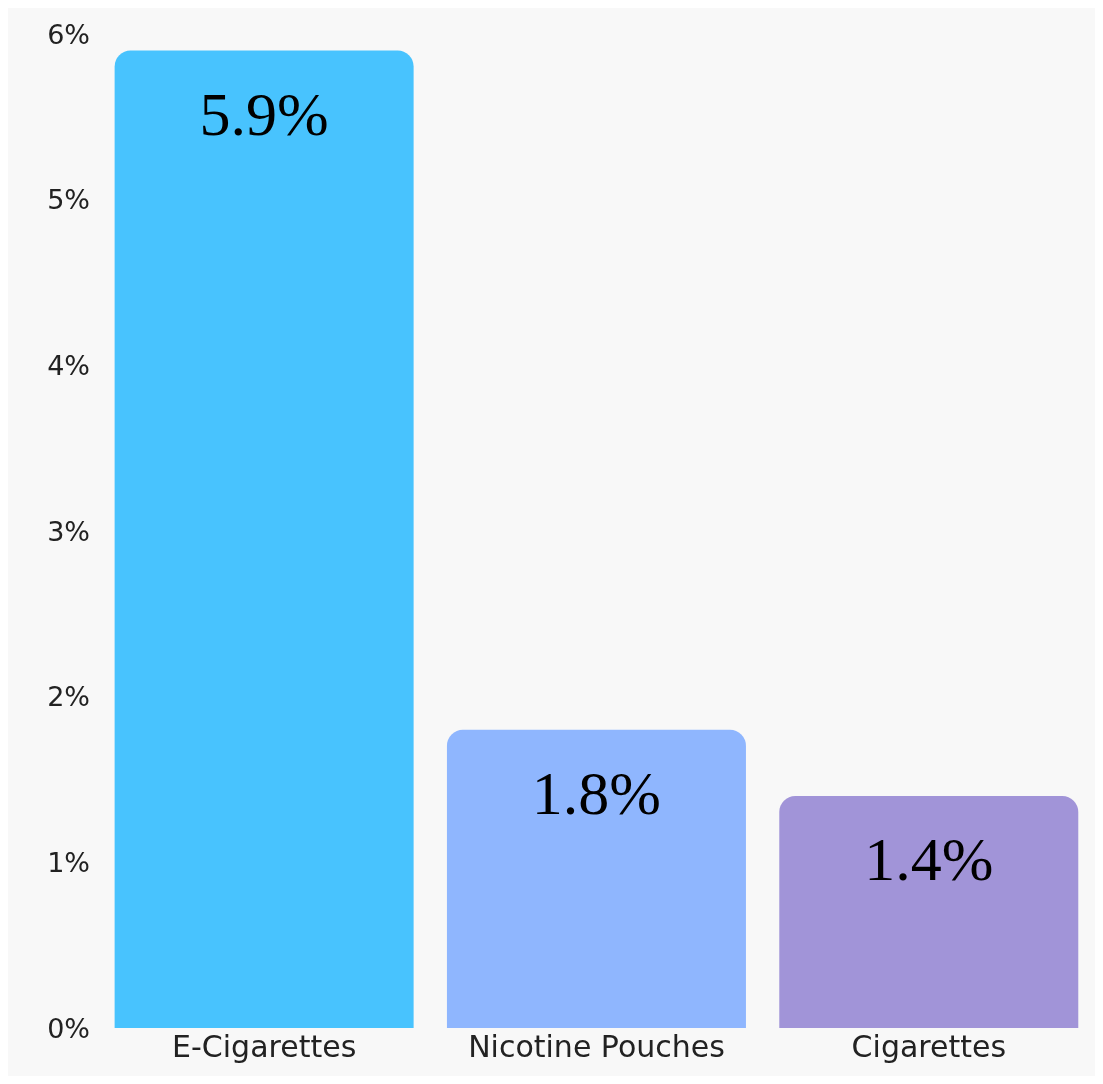 The width and height of the screenshot is (1103, 1084). What do you see at coordinates (68, 365) in the screenshot?
I see `y-tick-label: 4%` at bounding box center [68, 365].